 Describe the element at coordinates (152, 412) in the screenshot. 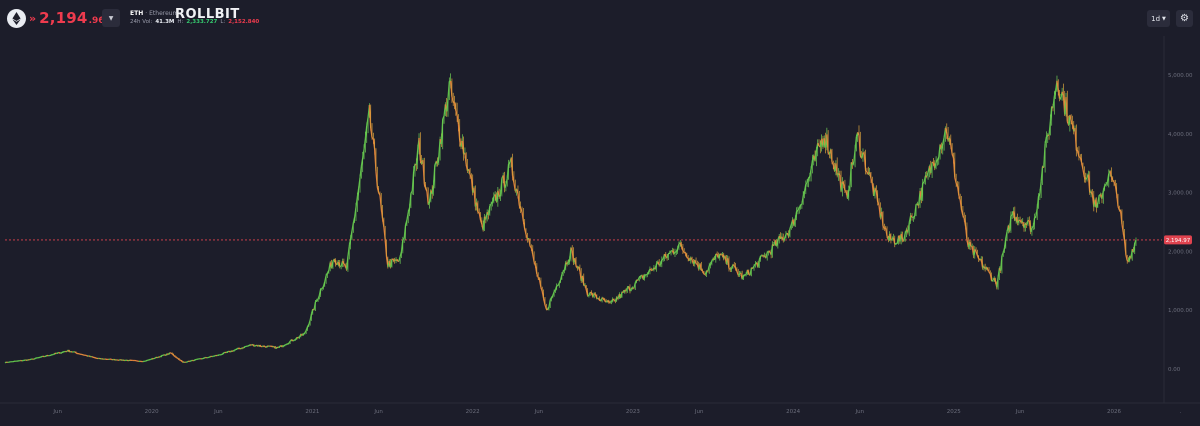

I see `x-tick-label: 2020` at that location.